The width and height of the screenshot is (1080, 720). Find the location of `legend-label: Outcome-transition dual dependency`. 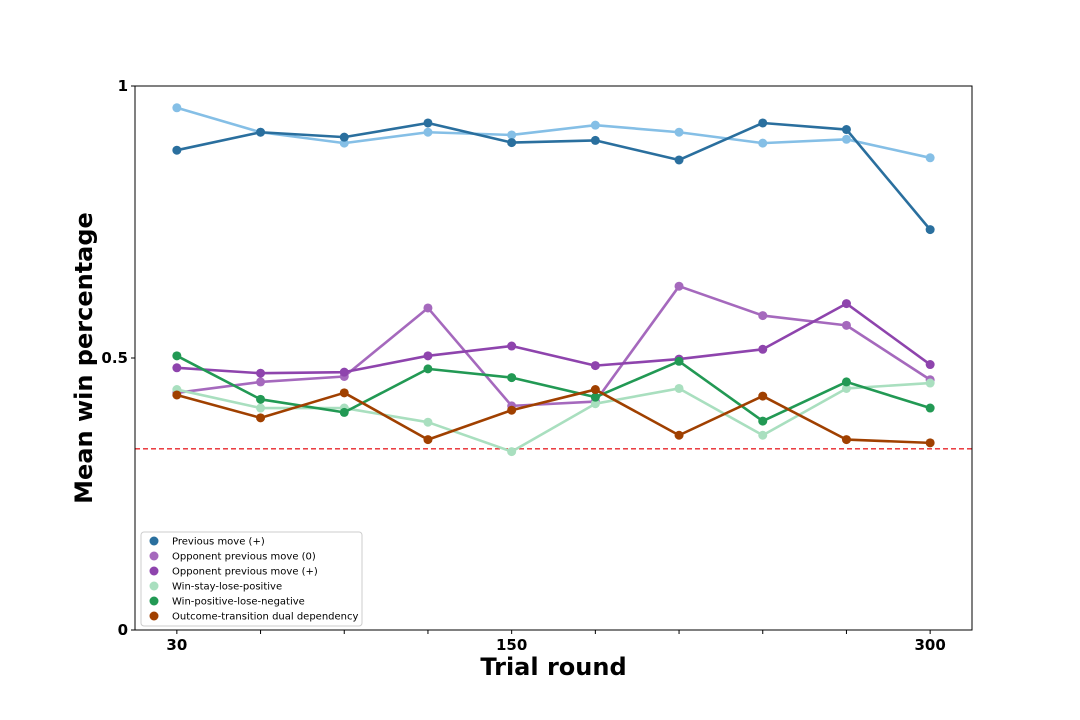

legend-label: Outcome-transition dual dependency is located at coordinates (265, 617).